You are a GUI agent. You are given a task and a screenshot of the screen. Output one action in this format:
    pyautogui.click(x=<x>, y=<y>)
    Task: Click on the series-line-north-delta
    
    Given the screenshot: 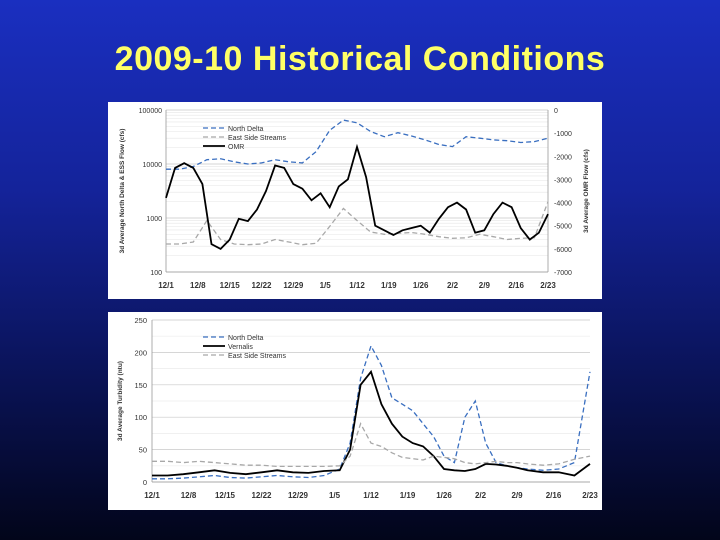 What is the action you would take?
    pyautogui.click(x=371, y=412)
    